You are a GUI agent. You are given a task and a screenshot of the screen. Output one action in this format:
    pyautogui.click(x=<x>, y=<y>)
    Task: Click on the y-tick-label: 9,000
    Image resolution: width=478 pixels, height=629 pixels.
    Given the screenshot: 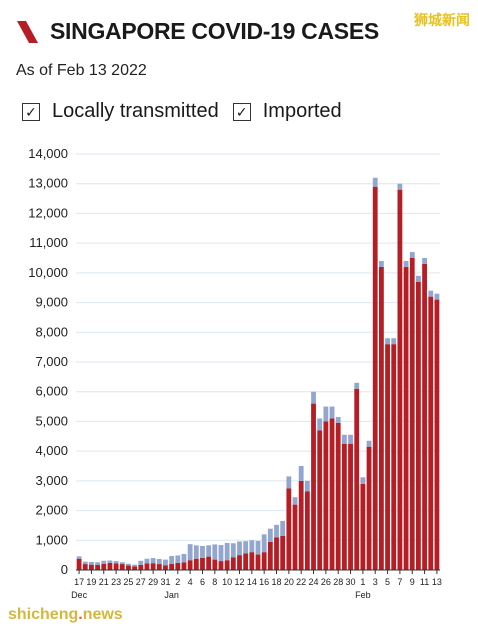 What is the action you would take?
    pyautogui.click(x=51, y=302)
    